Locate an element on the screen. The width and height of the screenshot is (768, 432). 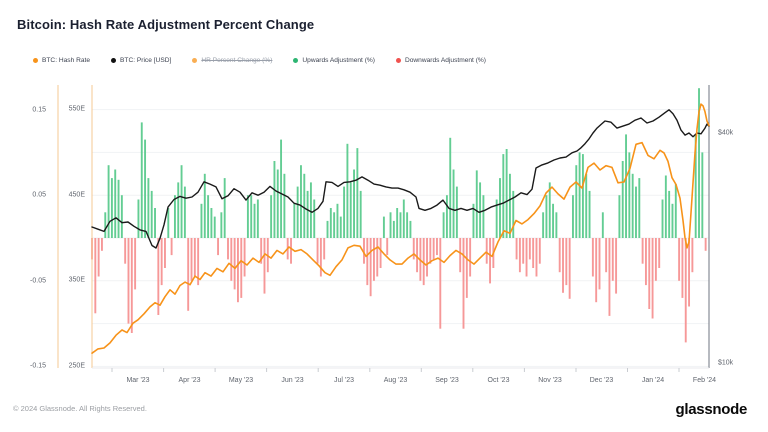
hashrate-axis-tick: 250E is located at coordinates (76, 366).